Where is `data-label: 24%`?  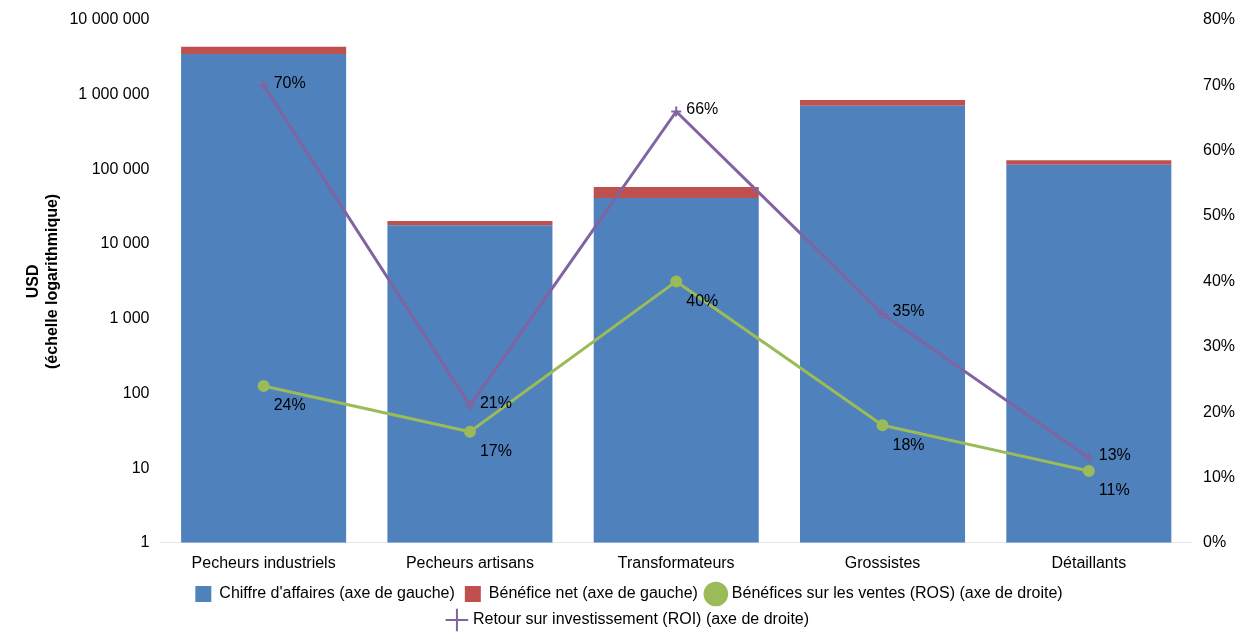
data-label: 24% is located at coordinates (289, 405).